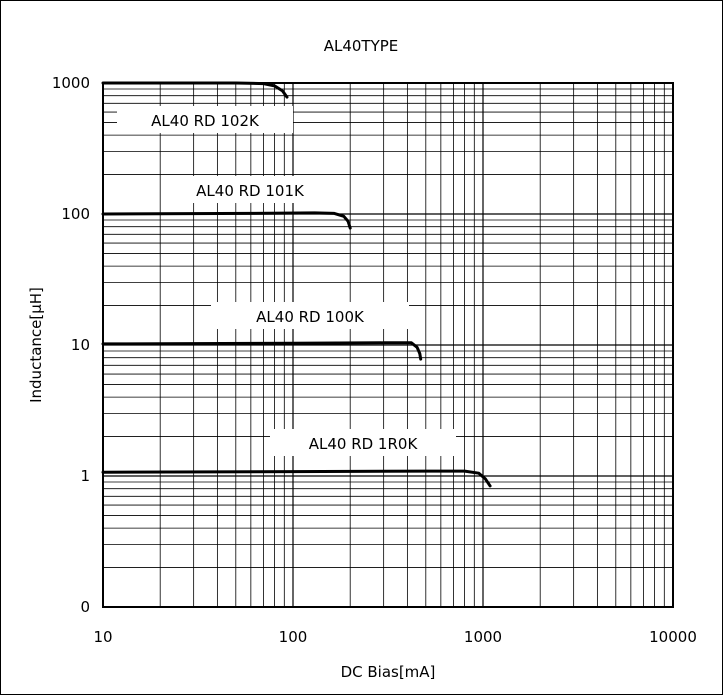 Image resolution: width=723 pixels, height=695 pixels. I want to click on x-tick-label: 10000, so click(673, 637).